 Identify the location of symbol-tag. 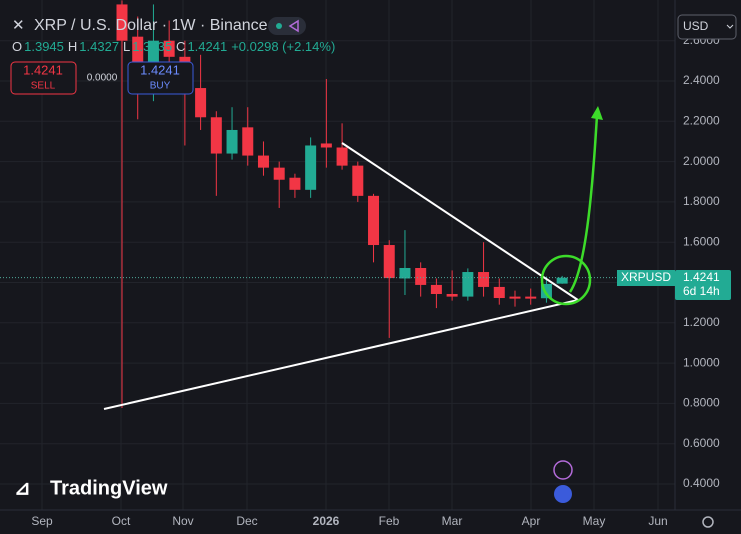
(646, 278).